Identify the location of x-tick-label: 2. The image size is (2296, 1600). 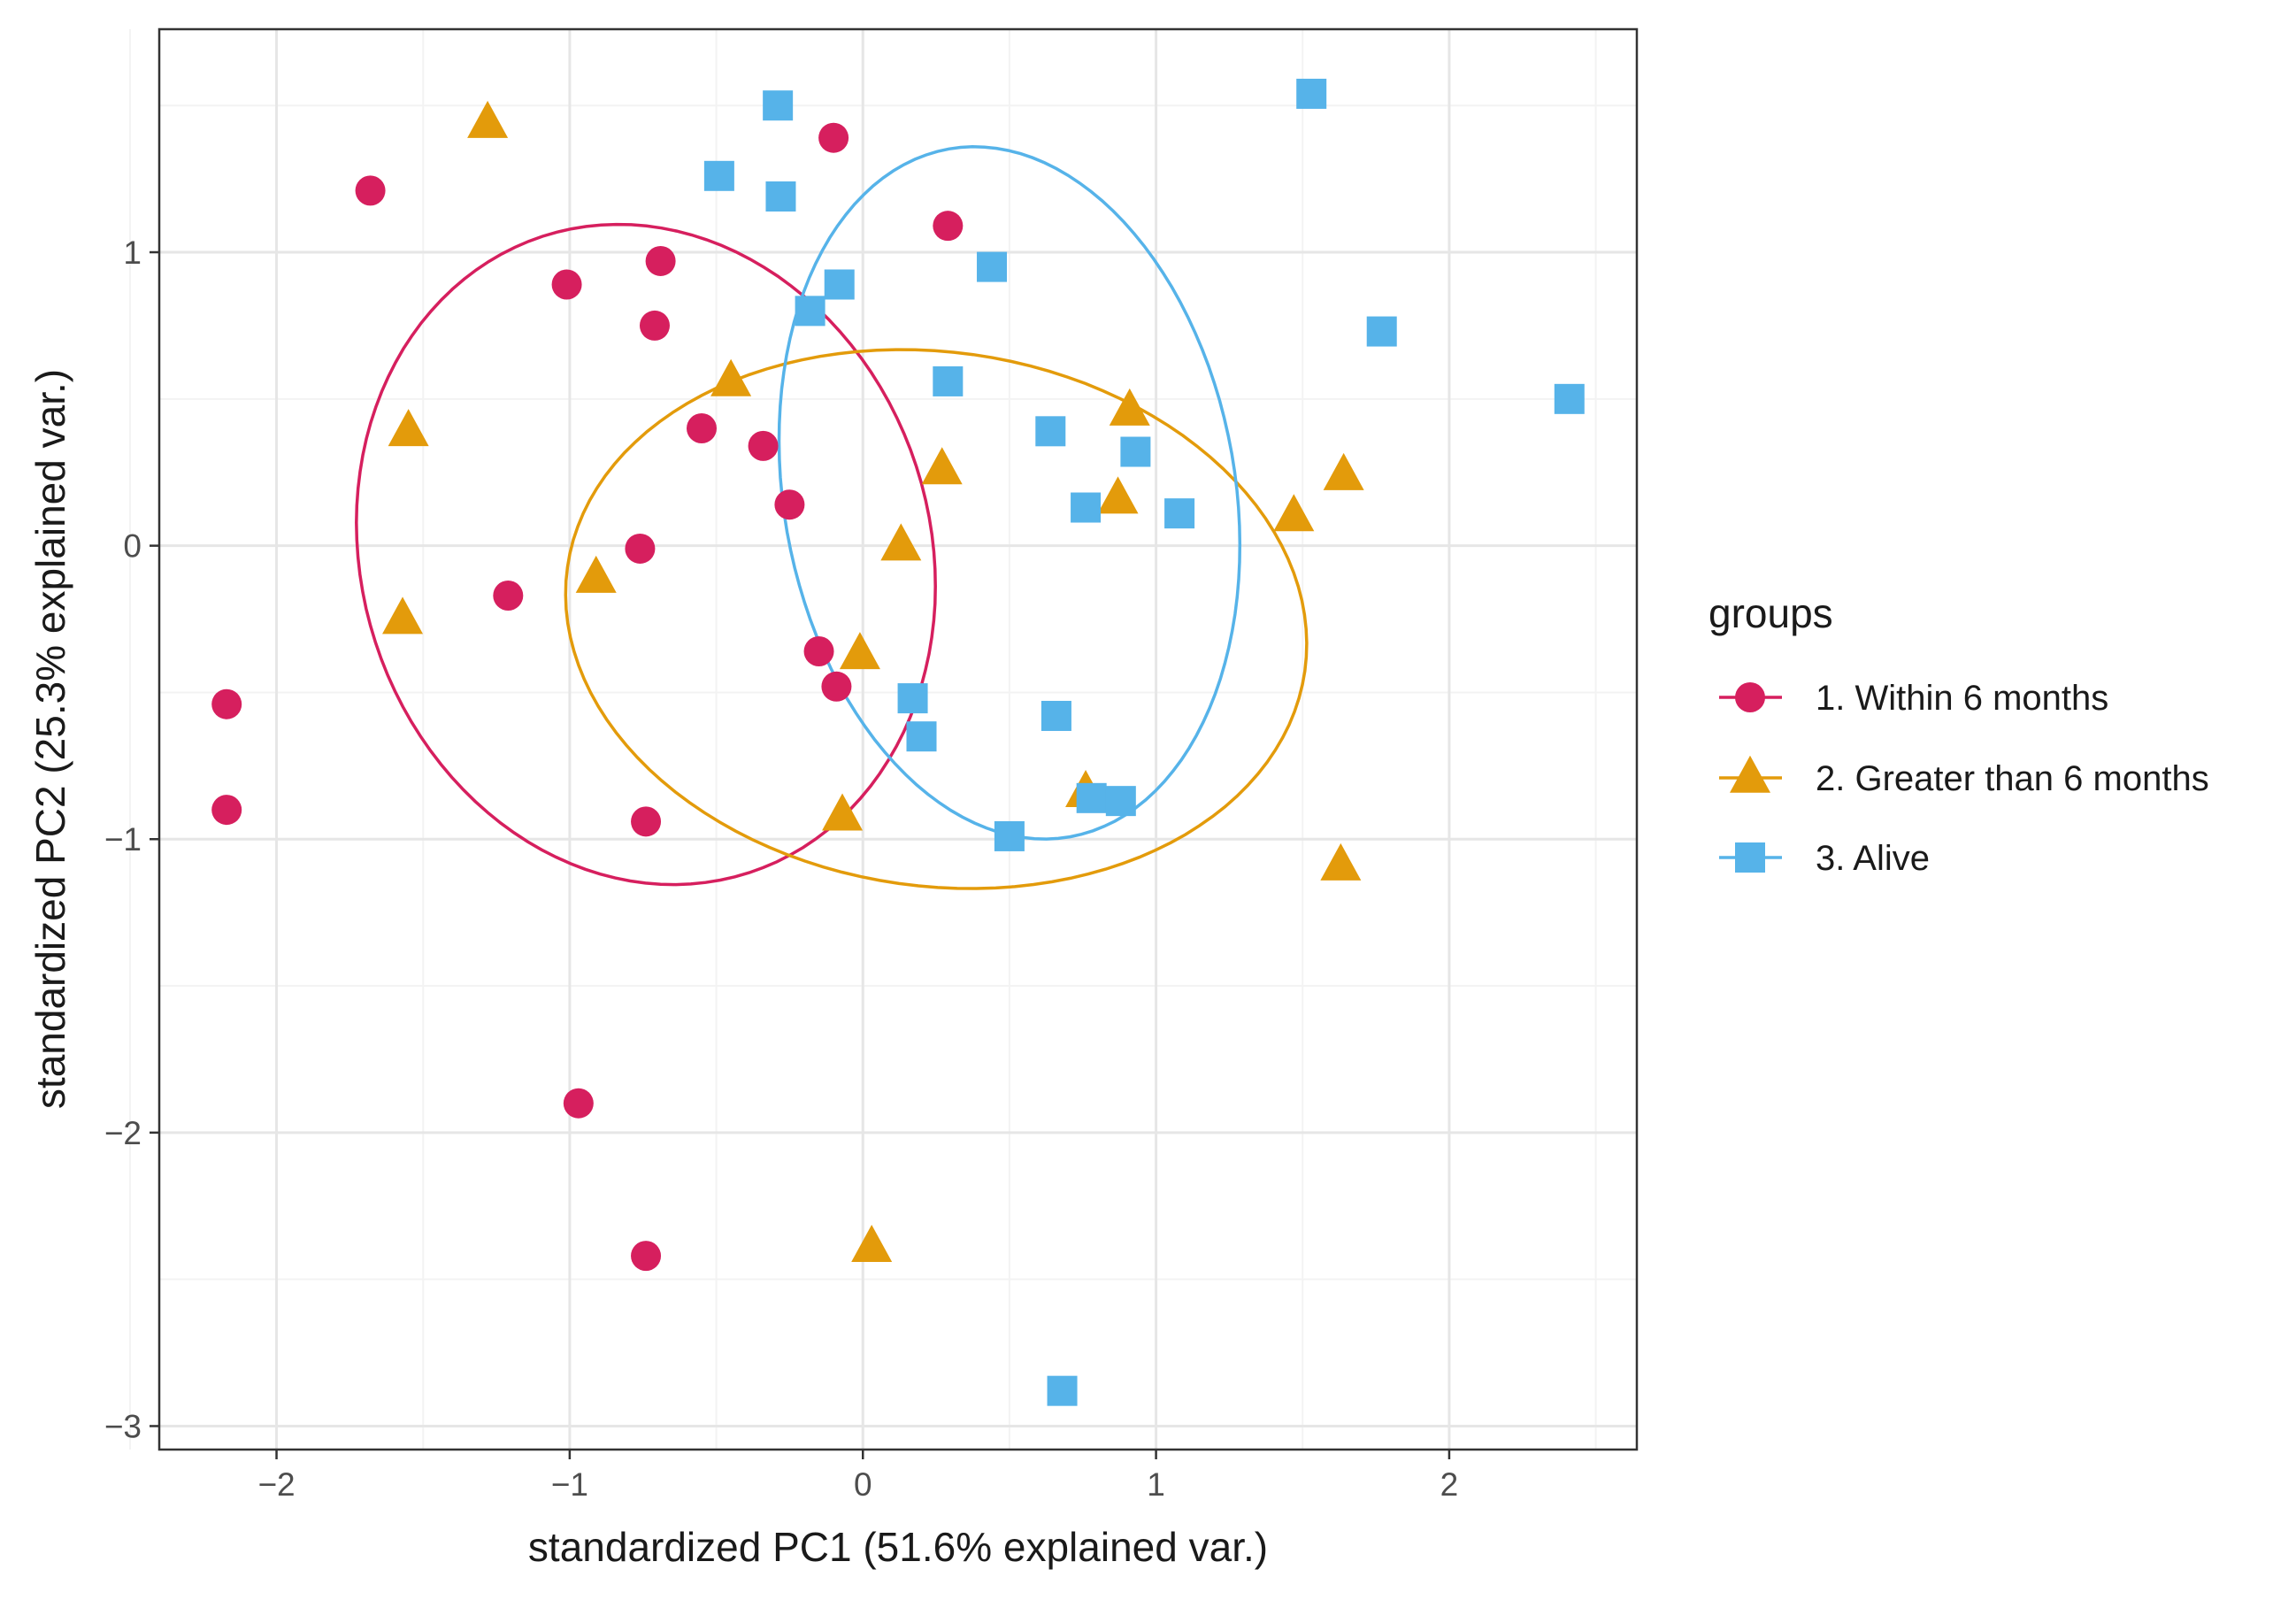
(1449, 1484).